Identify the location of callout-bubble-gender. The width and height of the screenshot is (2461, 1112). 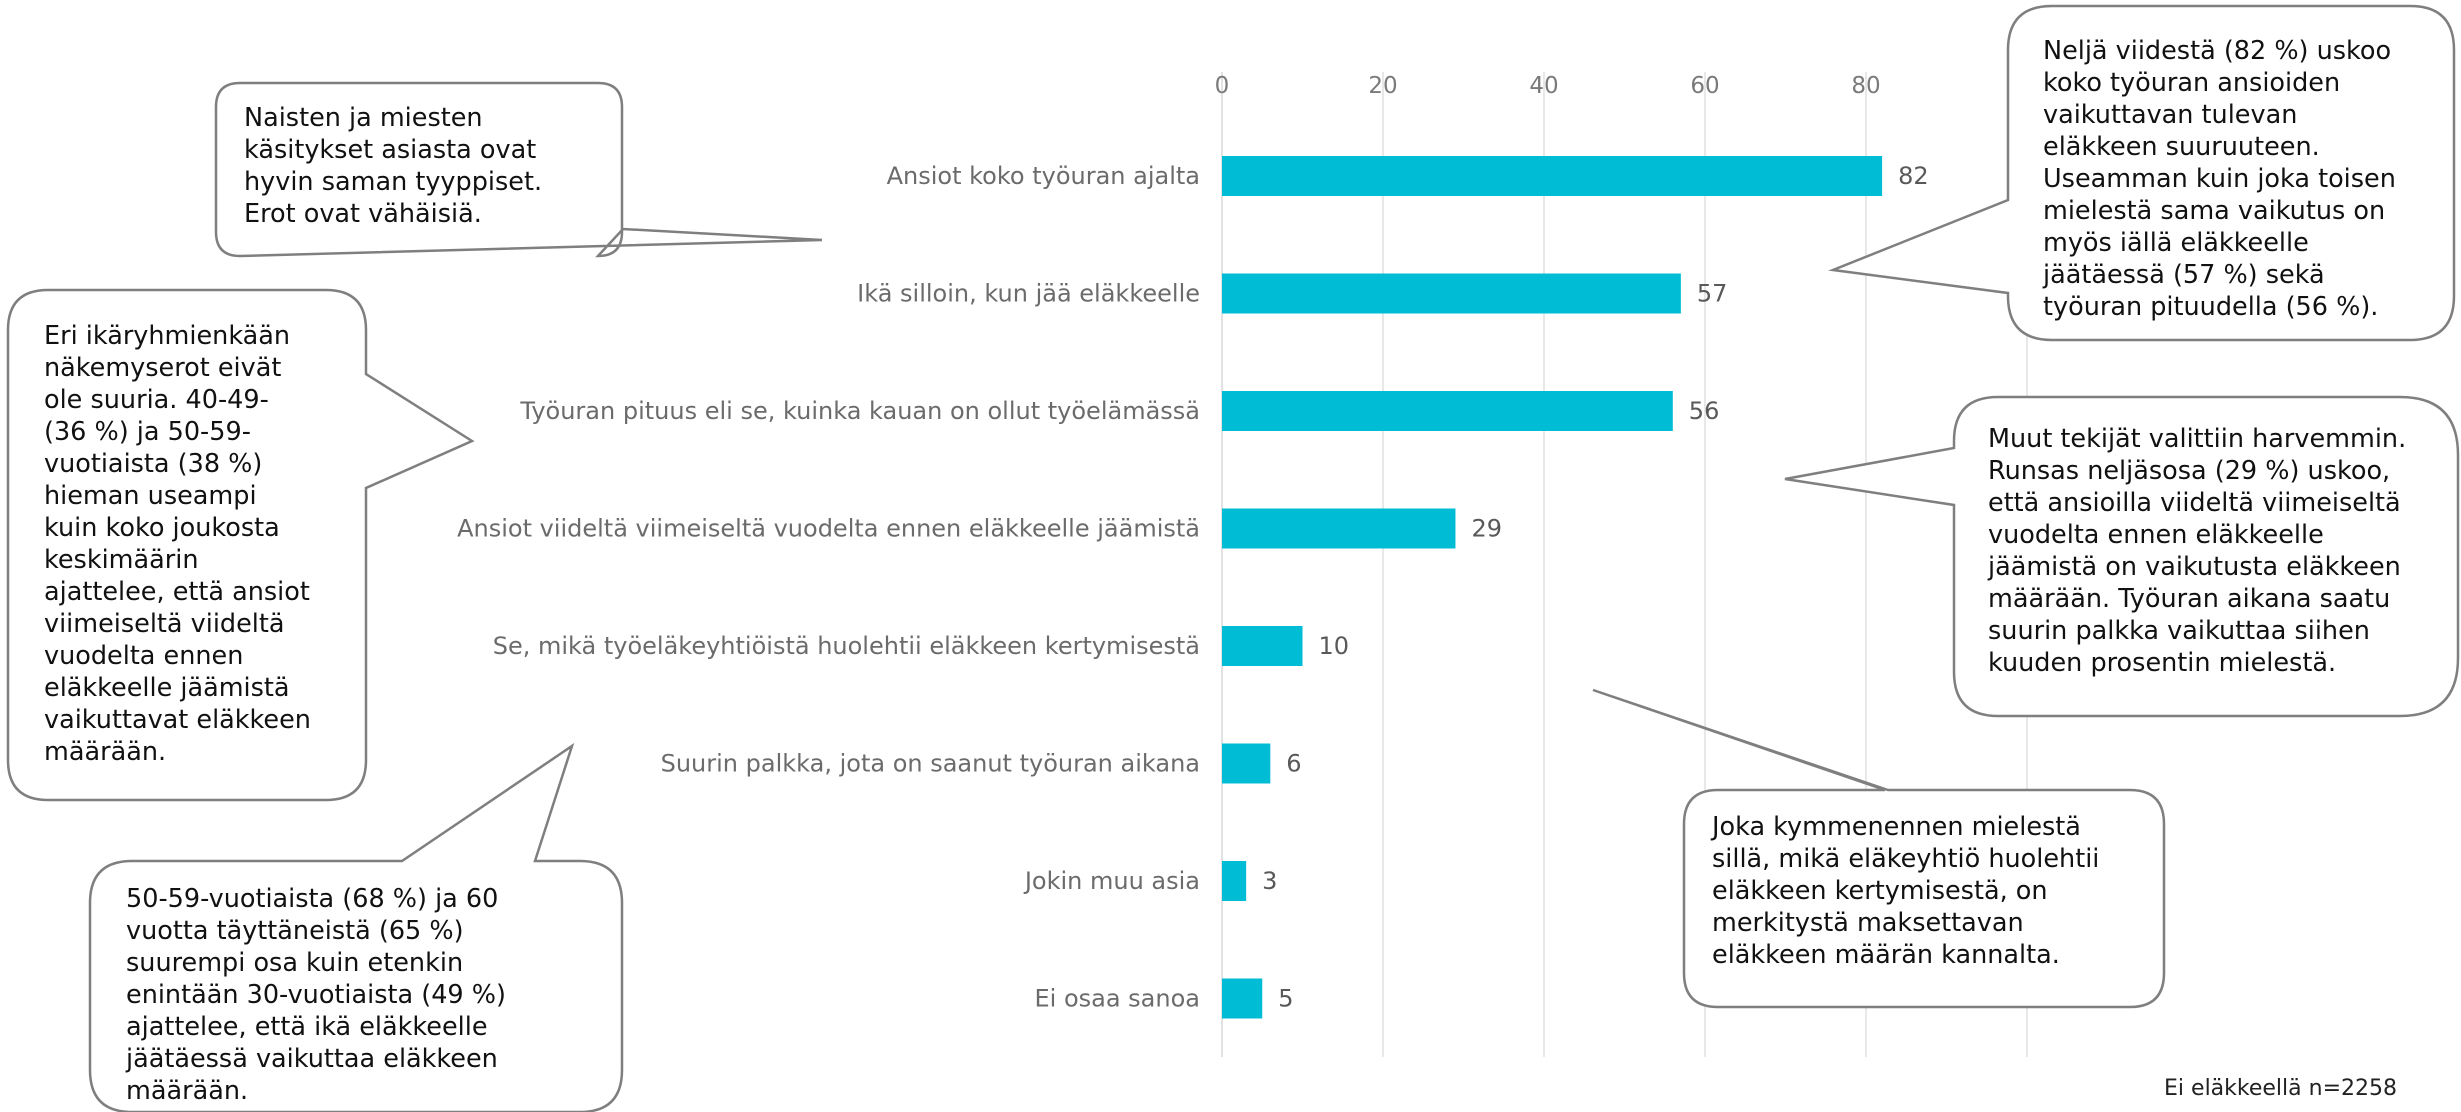
(518, 169).